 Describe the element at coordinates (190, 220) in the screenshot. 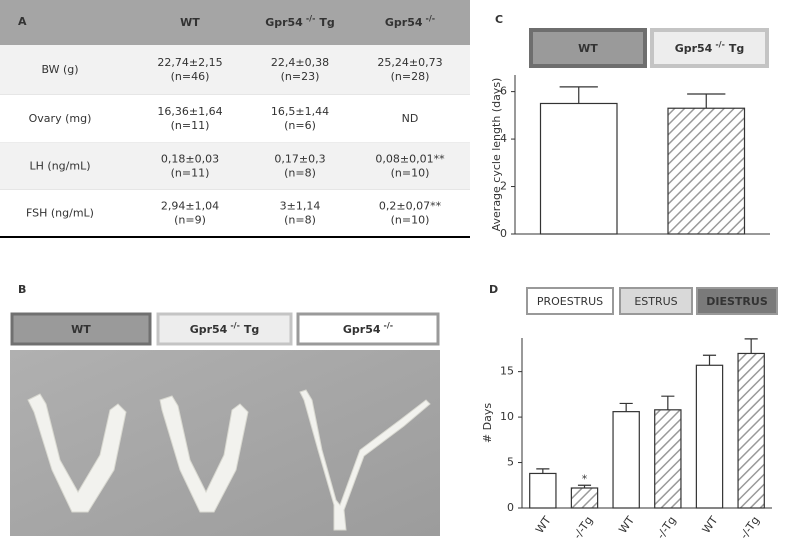

I see `table-cell: (n=9)` at that location.